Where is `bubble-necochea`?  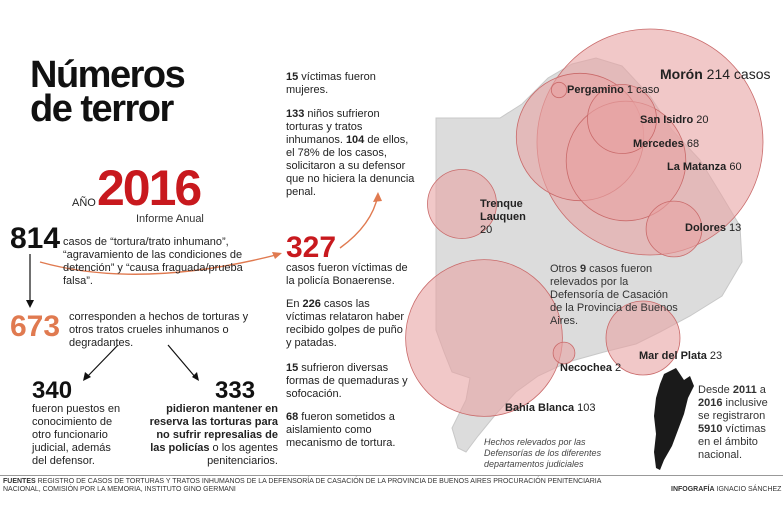 bubble-necochea is located at coordinates (564, 353).